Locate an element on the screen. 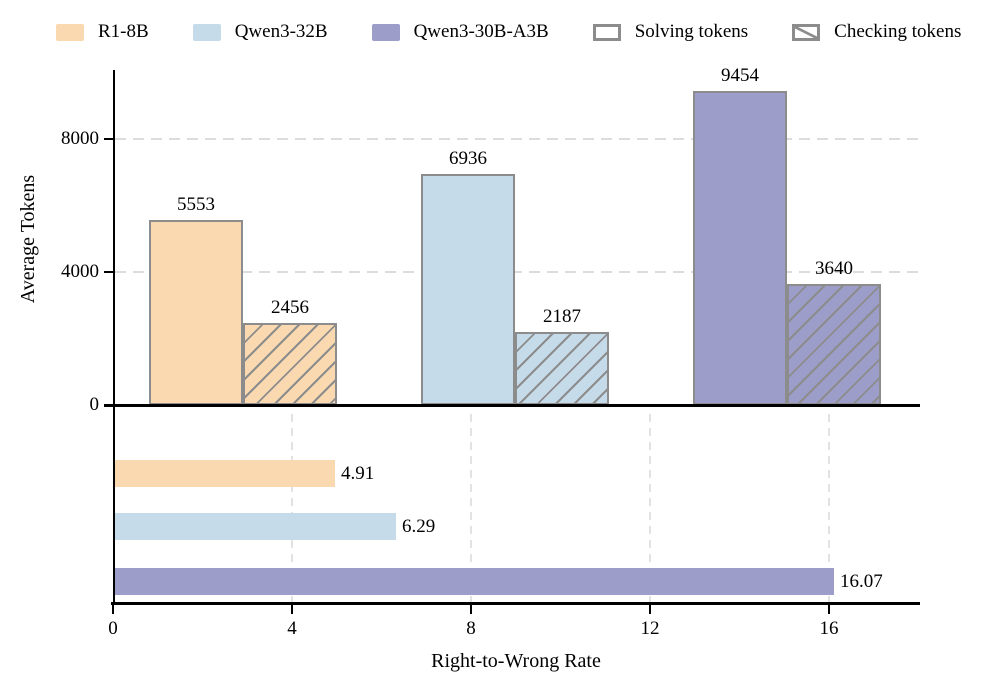 The height and width of the screenshot is (692, 997). bar-value-label: 2456 is located at coordinates (290, 307).